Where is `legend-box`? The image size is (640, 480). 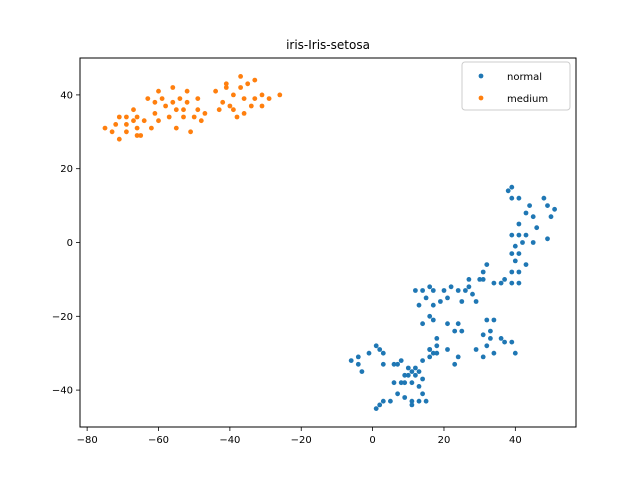 legend-box is located at coordinates (516, 86).